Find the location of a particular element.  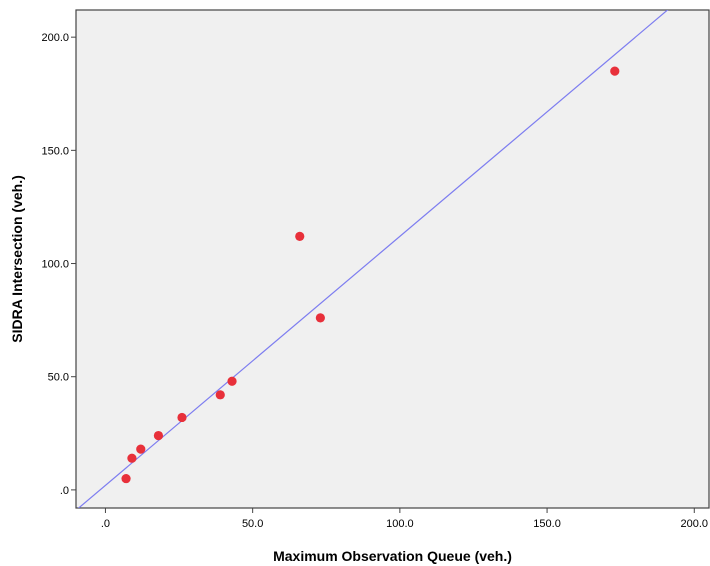

x-axis: .0 50.0 100.0 150.0 200.0 is located at coordinates (404, 519).